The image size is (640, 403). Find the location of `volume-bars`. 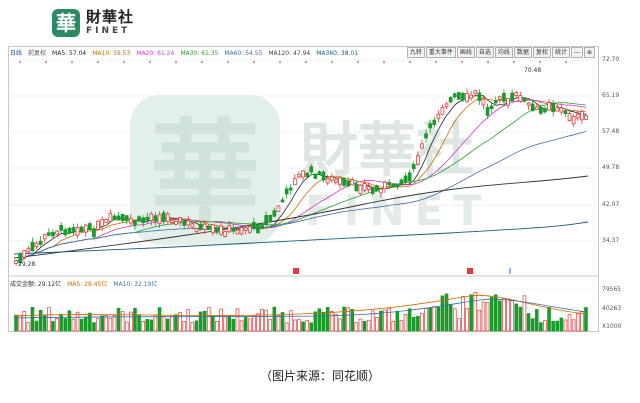

volume-bars is located at coordinates (301, 311).